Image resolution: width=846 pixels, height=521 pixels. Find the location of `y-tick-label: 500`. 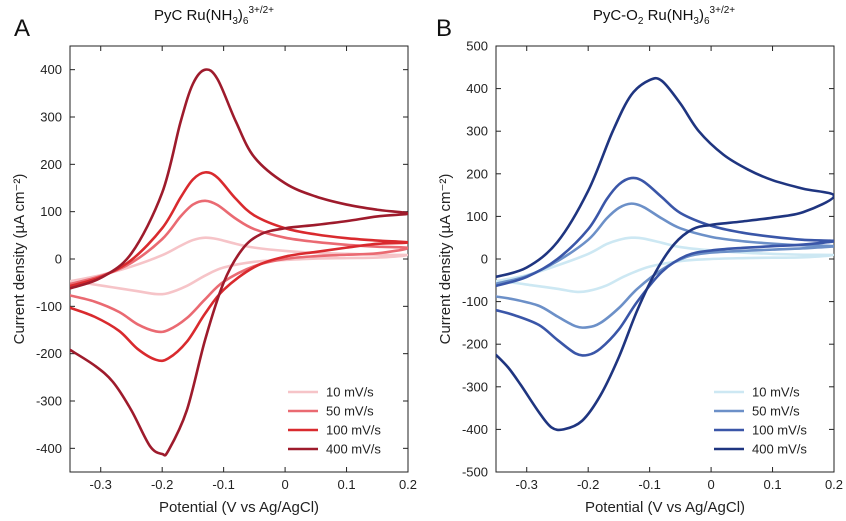

y-tick-label: 500 is located at coordinates (477, 46).